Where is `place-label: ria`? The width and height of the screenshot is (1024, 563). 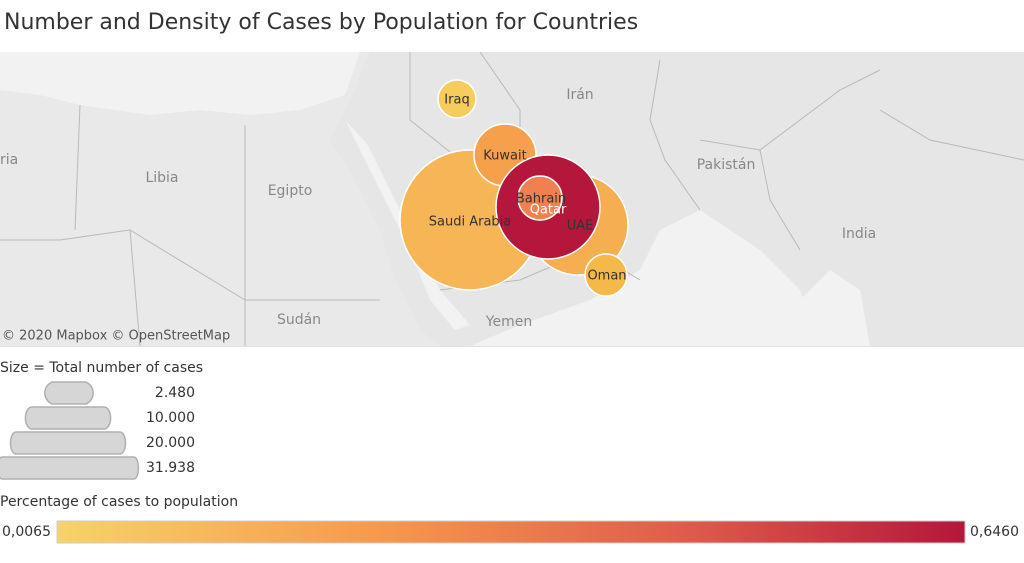 place-label: ria is located at coordinates (9, 160).